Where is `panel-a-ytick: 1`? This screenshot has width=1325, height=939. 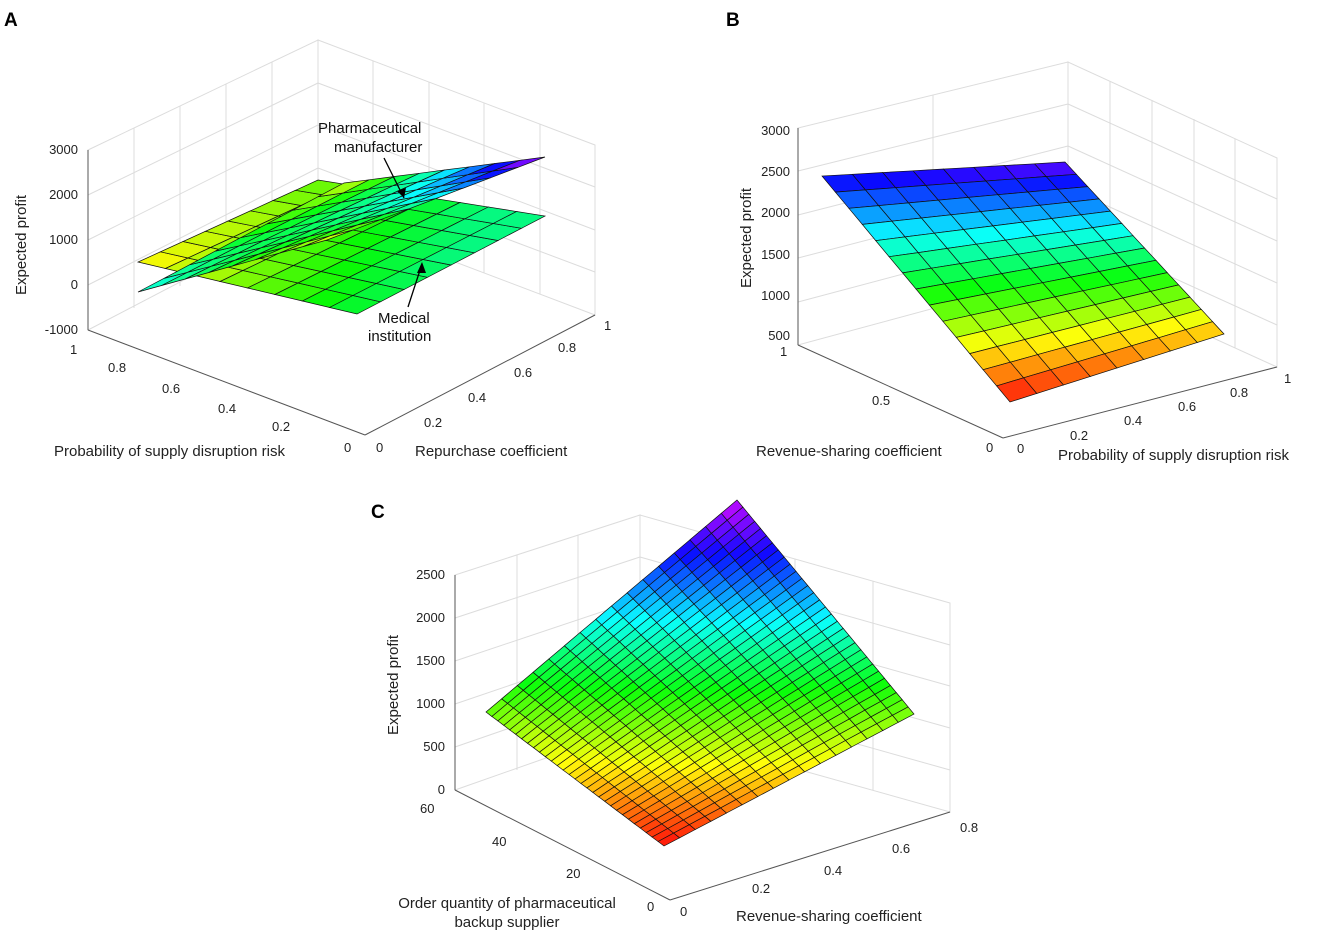 panel-a-ytick: 1 is located at coordinates (607, 325).